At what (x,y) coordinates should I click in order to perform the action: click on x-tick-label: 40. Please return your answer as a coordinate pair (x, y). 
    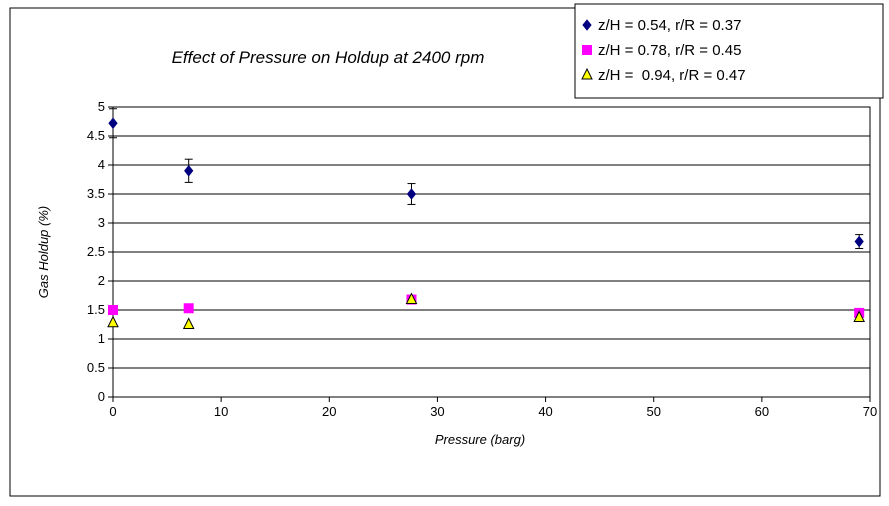
    Looking at the image, I should click on (545, 411).